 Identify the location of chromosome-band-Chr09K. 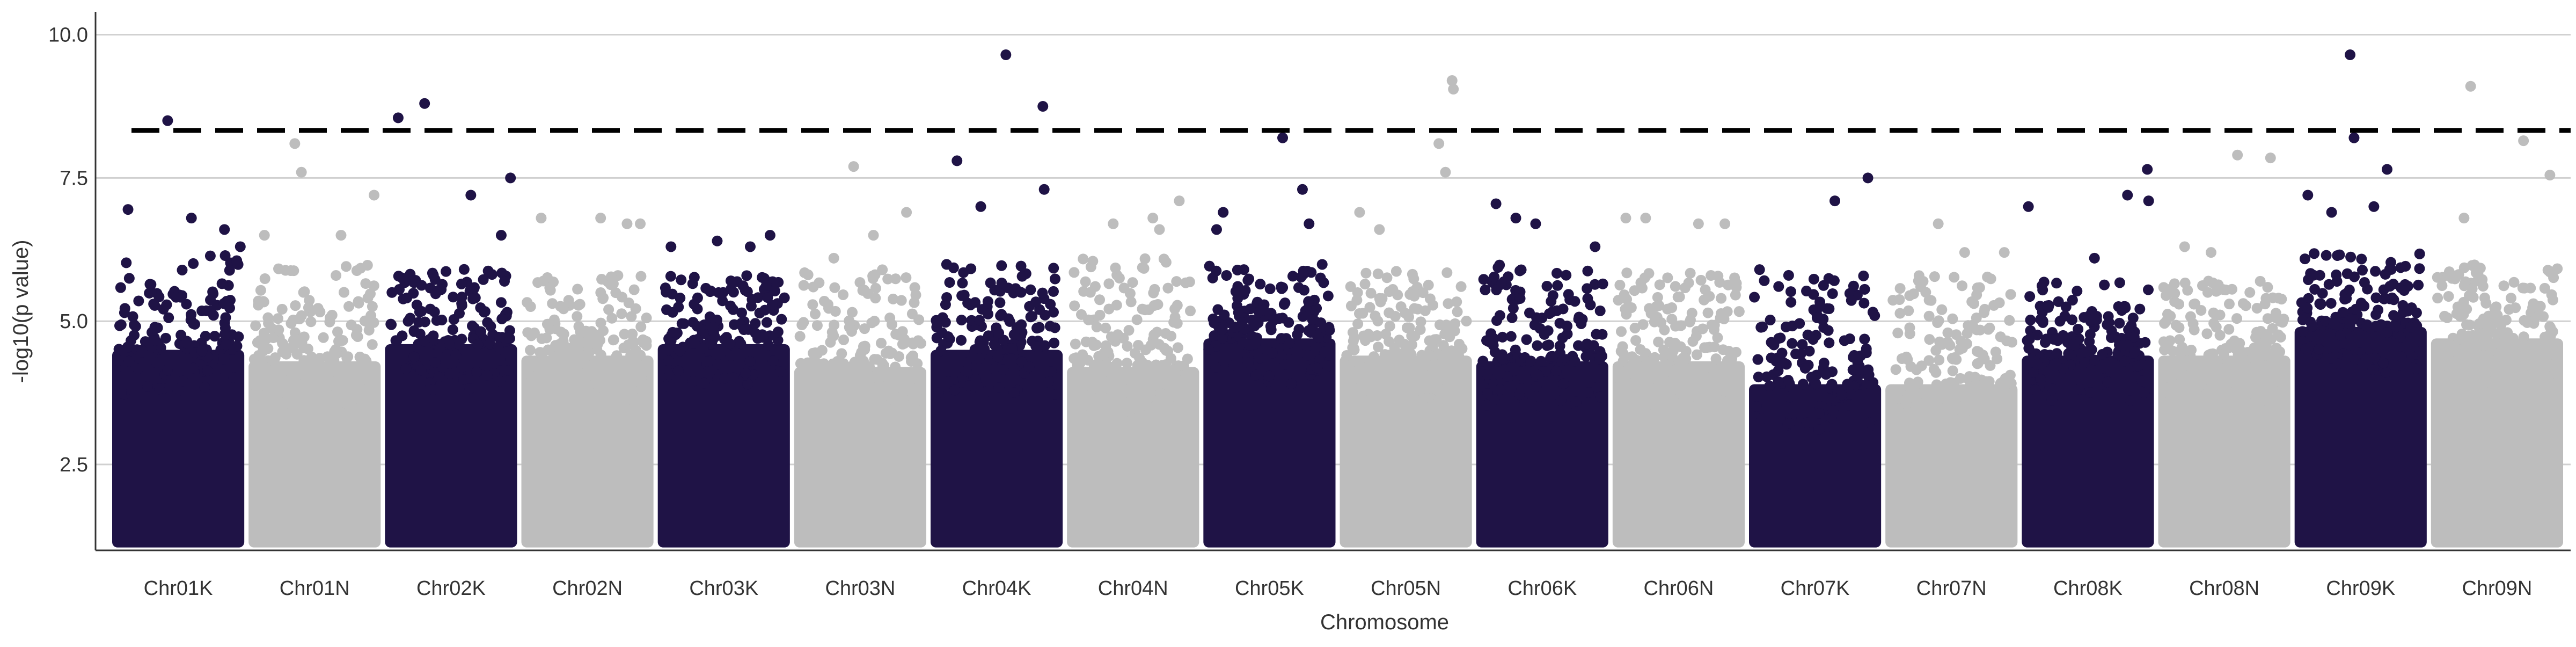
(2360, 298).